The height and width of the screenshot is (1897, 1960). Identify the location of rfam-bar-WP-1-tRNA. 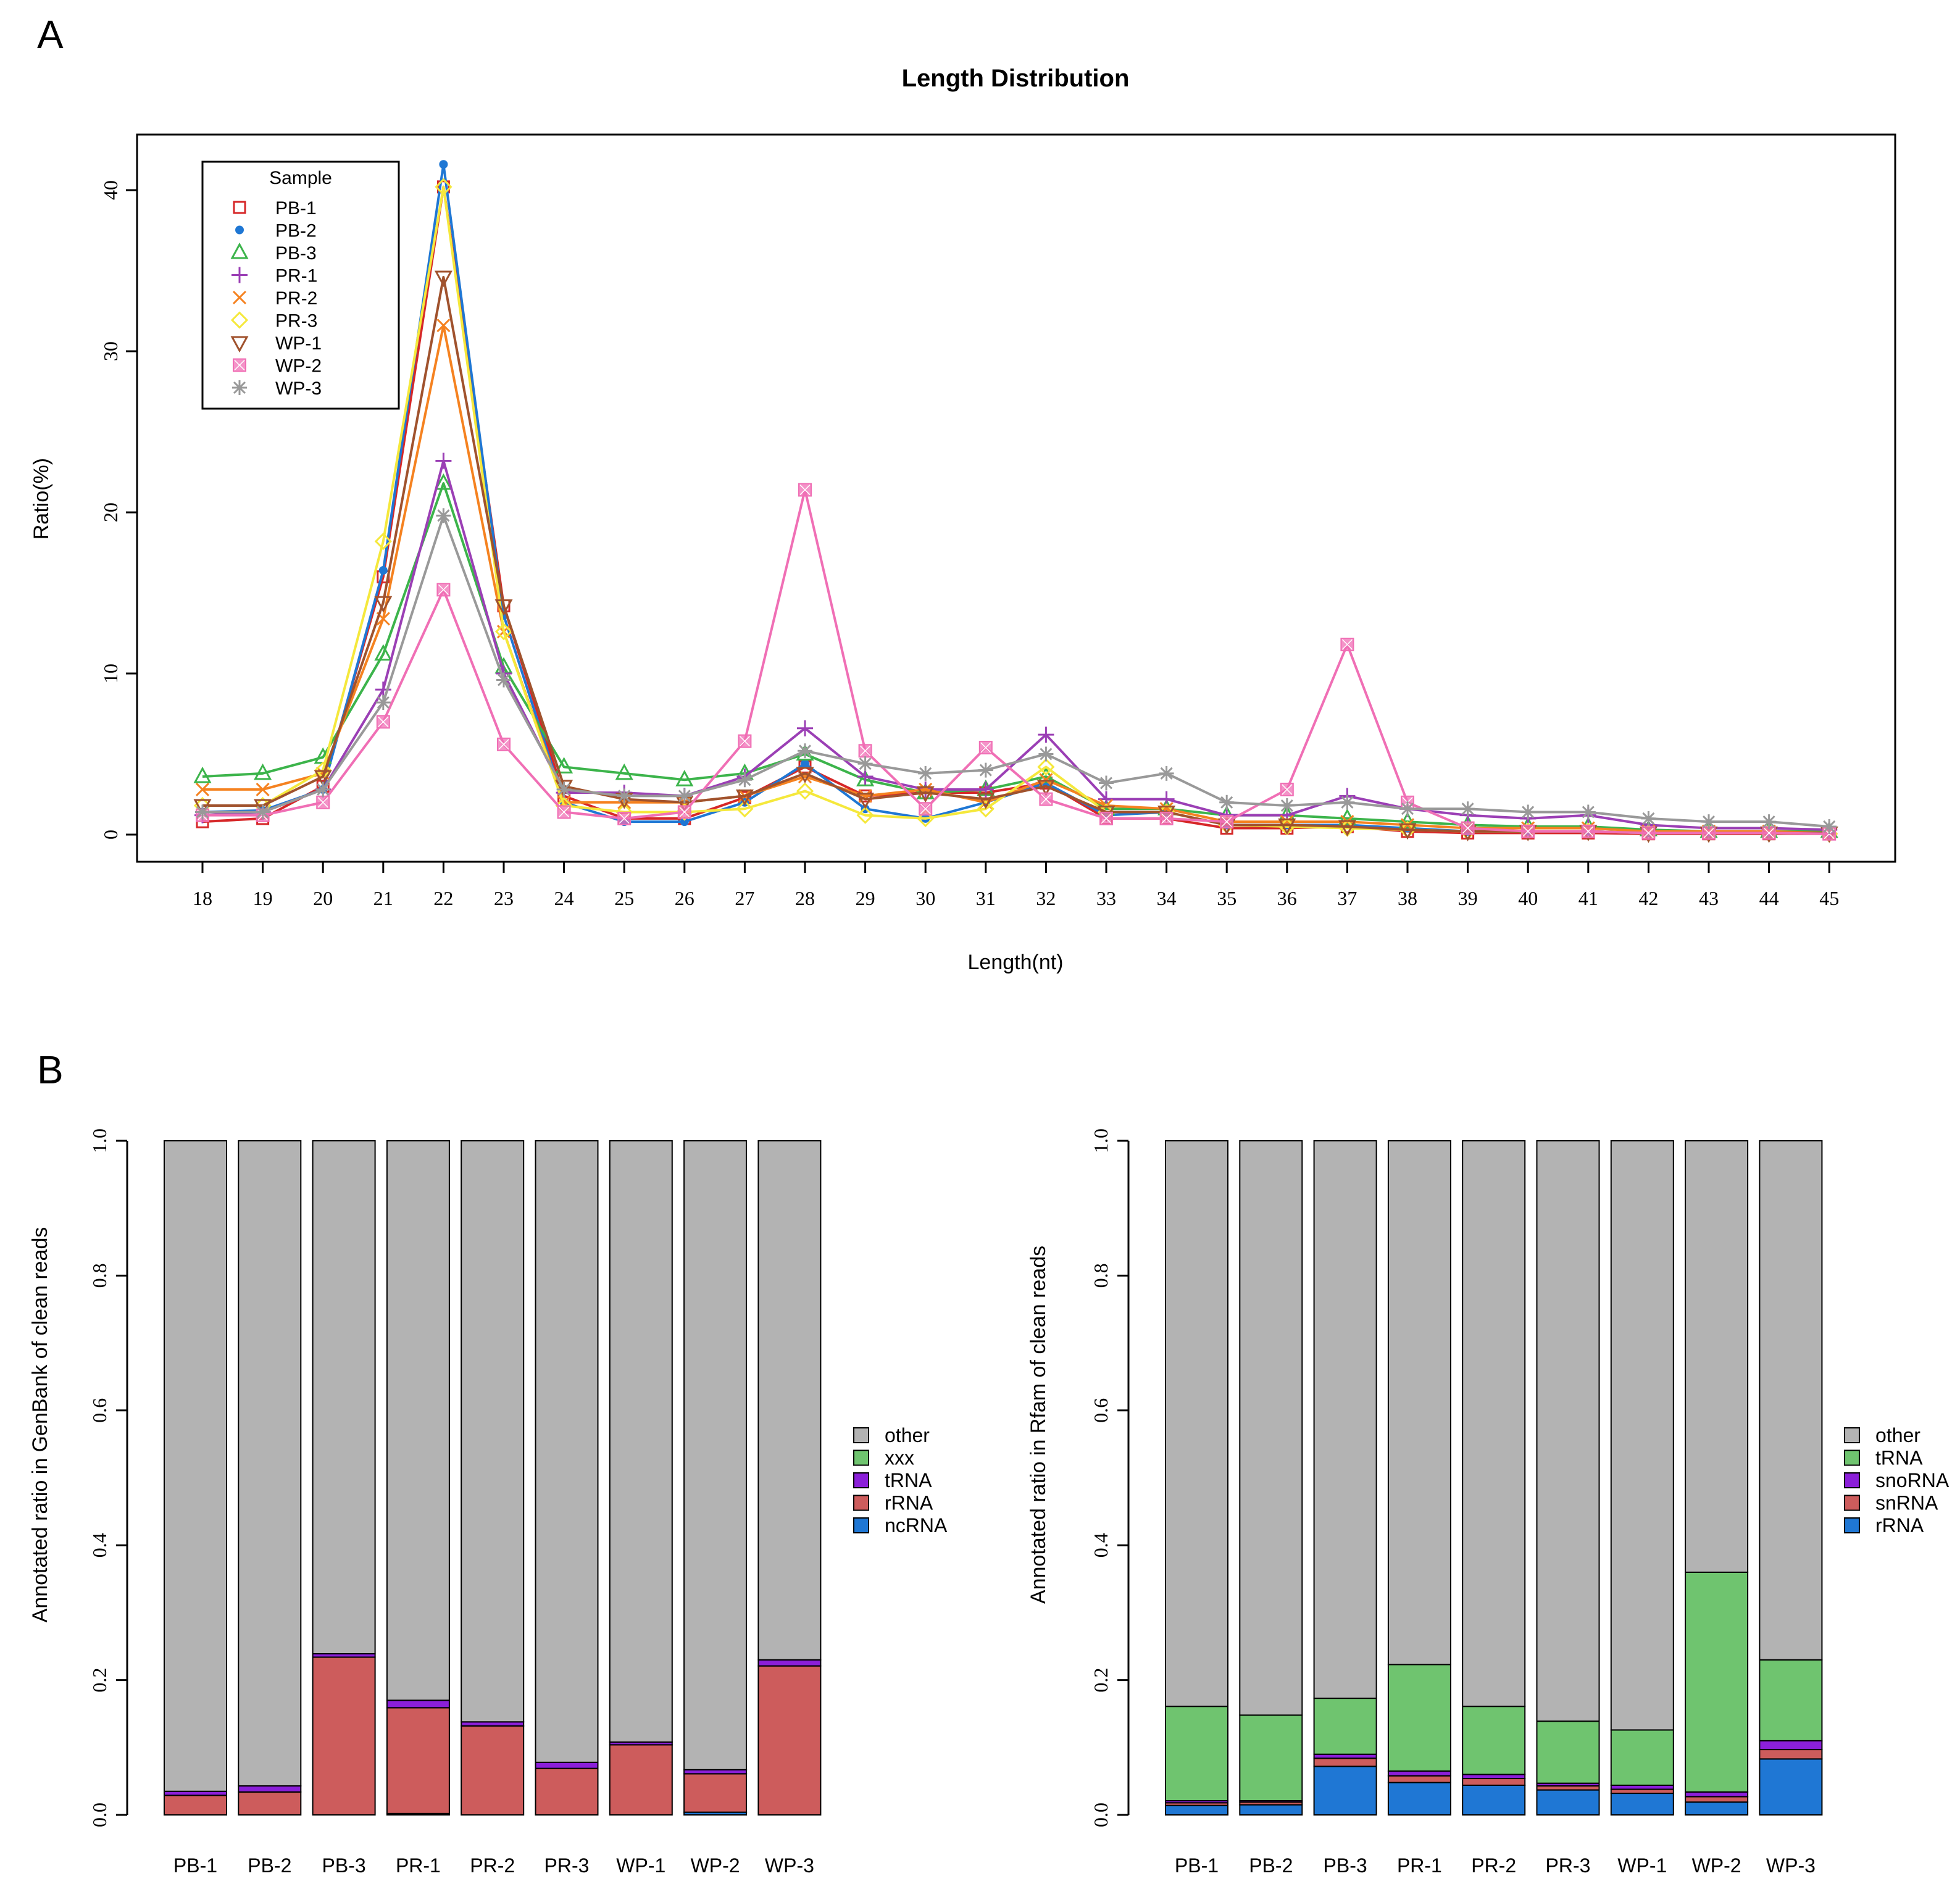
(1642, 1758).